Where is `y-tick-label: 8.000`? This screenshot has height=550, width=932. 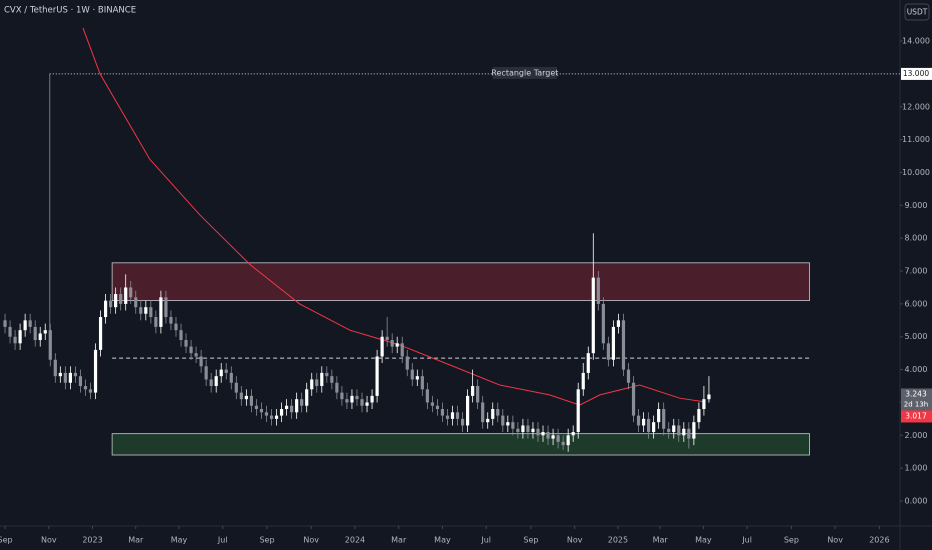 y-tick-label: 8.000 is located at coordinates (916, 238).